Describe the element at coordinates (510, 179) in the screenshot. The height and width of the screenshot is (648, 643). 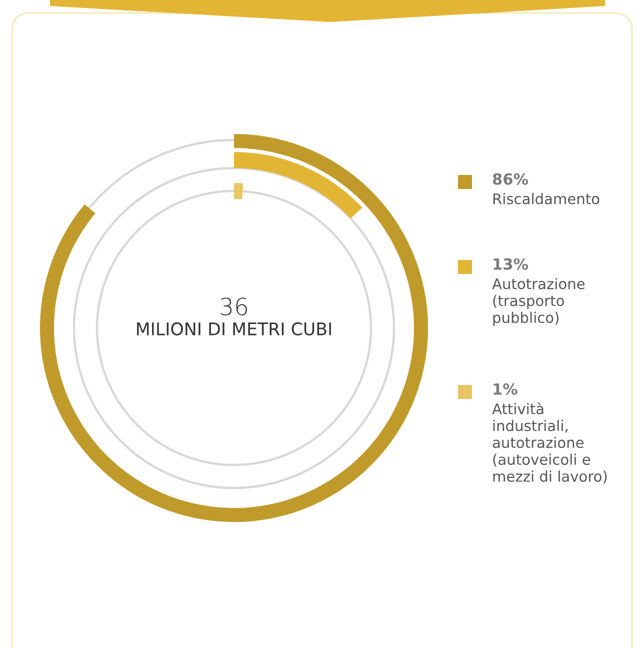
I see `data-label: 86%` at that location.